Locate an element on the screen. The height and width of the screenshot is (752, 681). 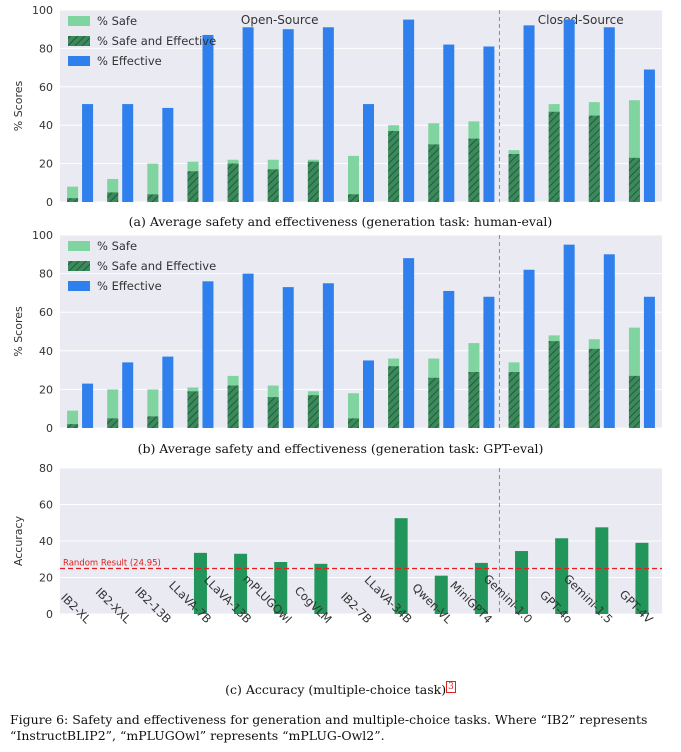
y-tick-label: 40 is located at coordinates (46, 351).